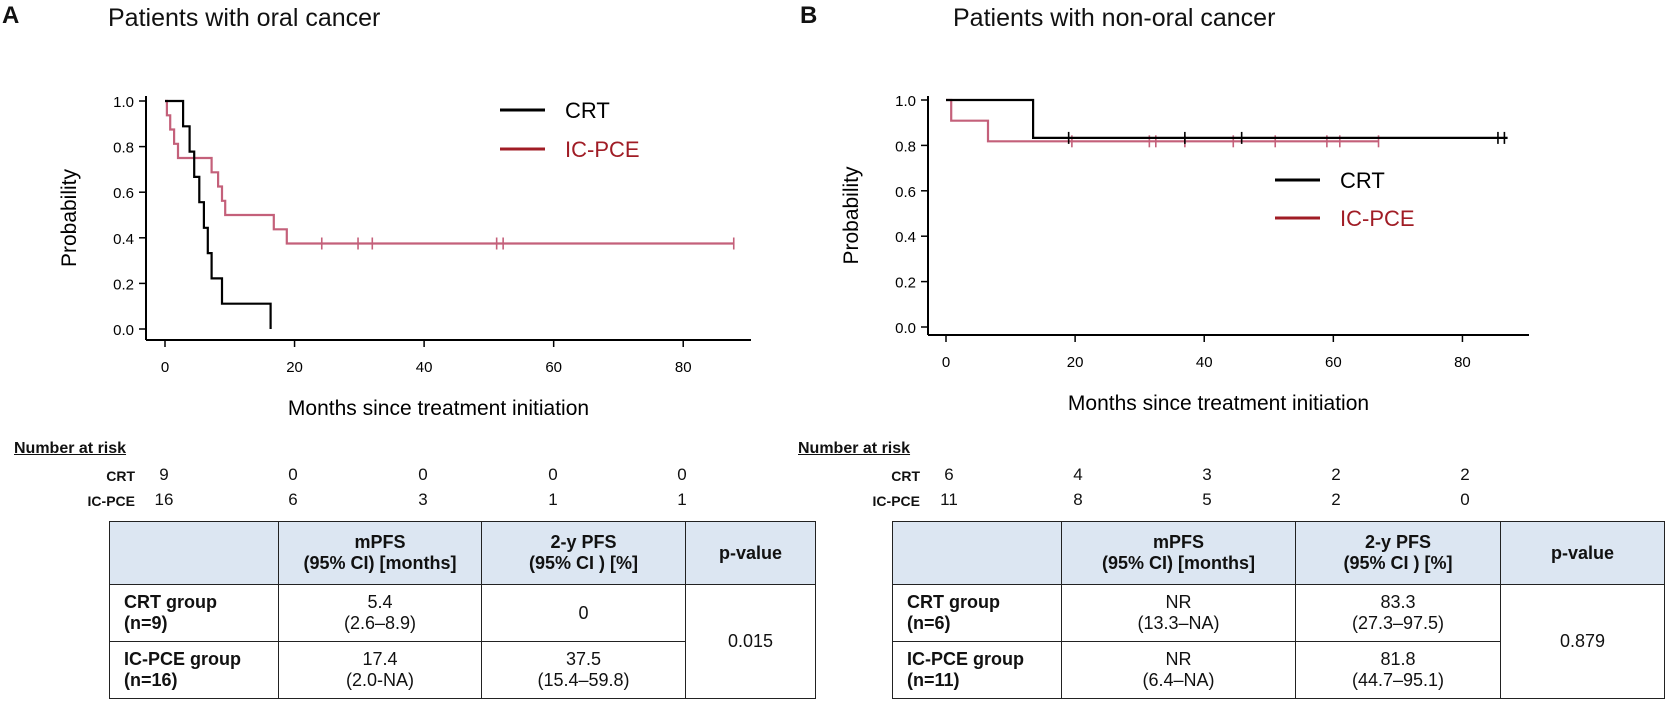 The height and width of the screenshot is (721, 1666). Describe the element at coordinates (750, 641) in the screenshot. I see `p-value-cell: 0.015` at that location.